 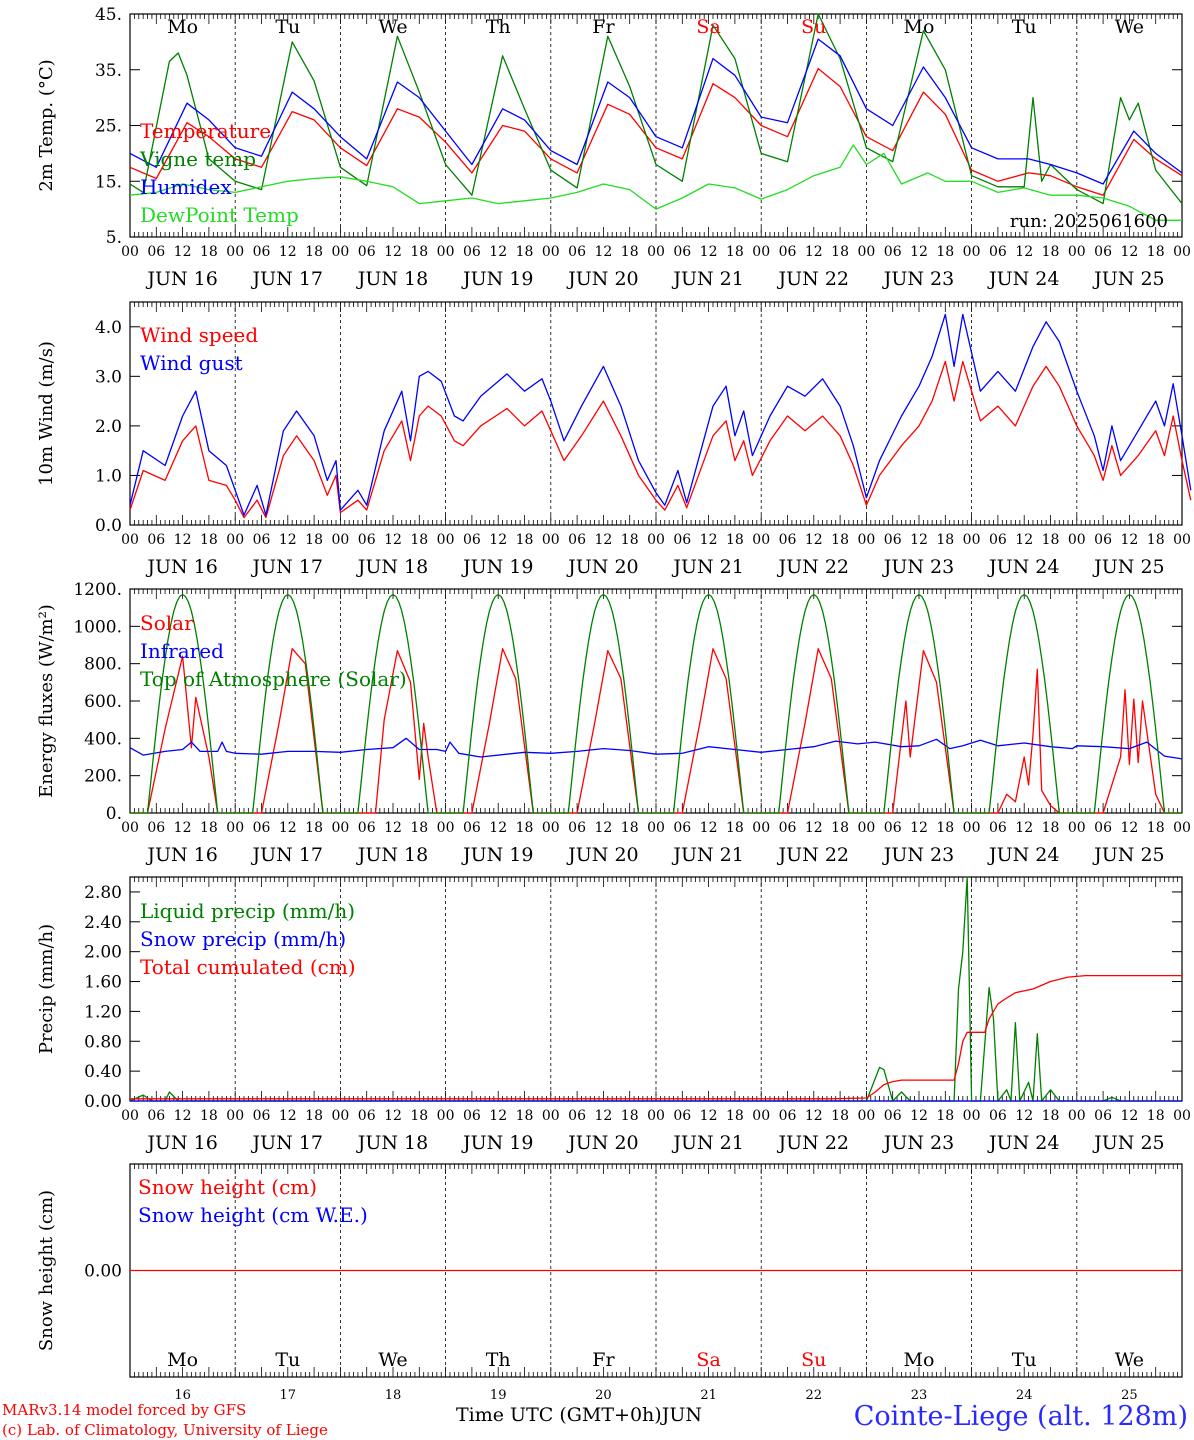 I want to click on series-wind-speed, so click(x=660, y=439).